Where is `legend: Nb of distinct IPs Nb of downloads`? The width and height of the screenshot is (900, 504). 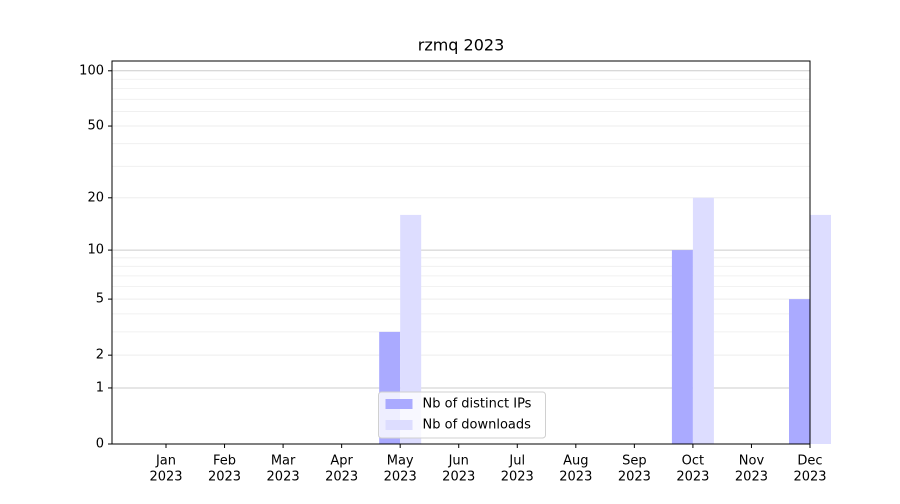
legend: Nb of distinct IPs Nb of downloads is located at coordinates (462, 415).